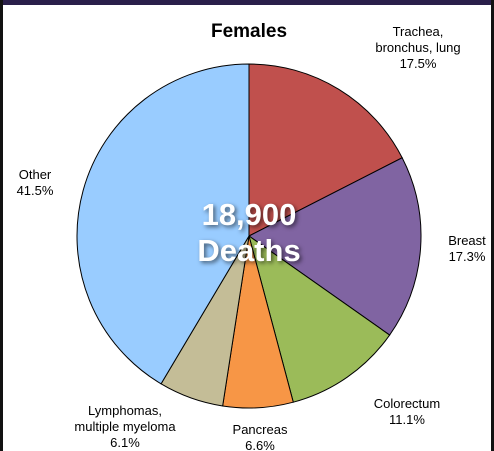 Image resolution: width=494 pixels, height=451 pixels. What do you see at coordinates (417, 47) in the screenshot?
I see `slice-label: bronchus, lung` at bounding box center [417, 47].